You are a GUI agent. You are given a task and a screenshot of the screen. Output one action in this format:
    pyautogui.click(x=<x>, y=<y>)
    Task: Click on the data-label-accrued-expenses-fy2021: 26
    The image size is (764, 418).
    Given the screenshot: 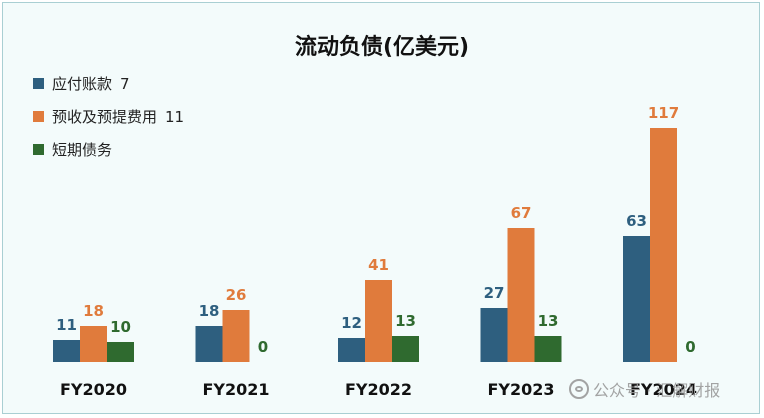 What is the action you would take?
    pyautogui.click(x=236, y=295)
    